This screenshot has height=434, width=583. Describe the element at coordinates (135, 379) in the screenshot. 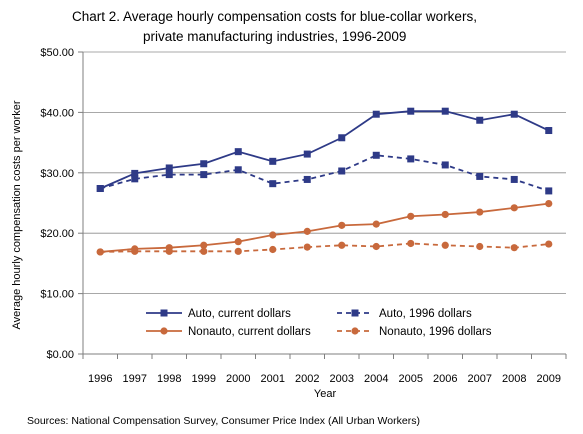

I see `x-tick-label: 1997` at that location.